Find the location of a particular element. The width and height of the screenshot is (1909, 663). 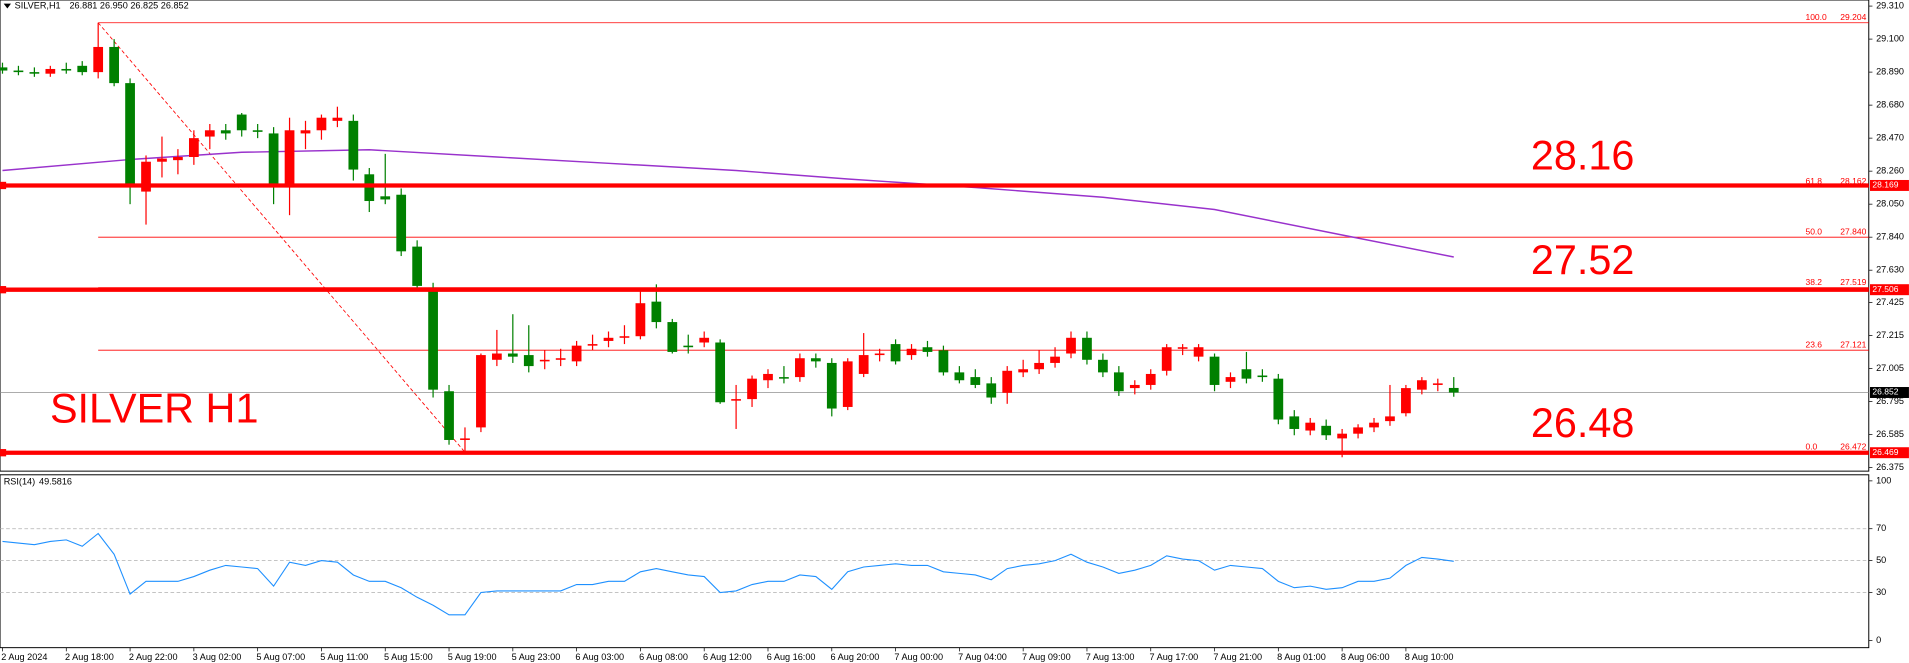

level-annotation: 28.16 is located at coordinates (1583, 156).